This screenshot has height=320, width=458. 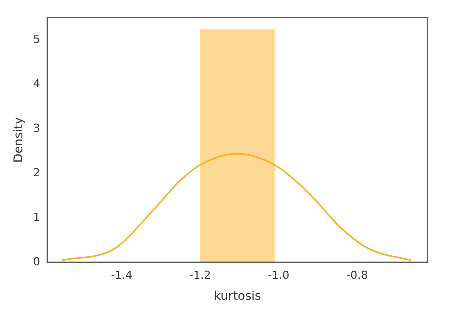 I want to click on x-tick-label: -1.2, so click(x=201, y=275).